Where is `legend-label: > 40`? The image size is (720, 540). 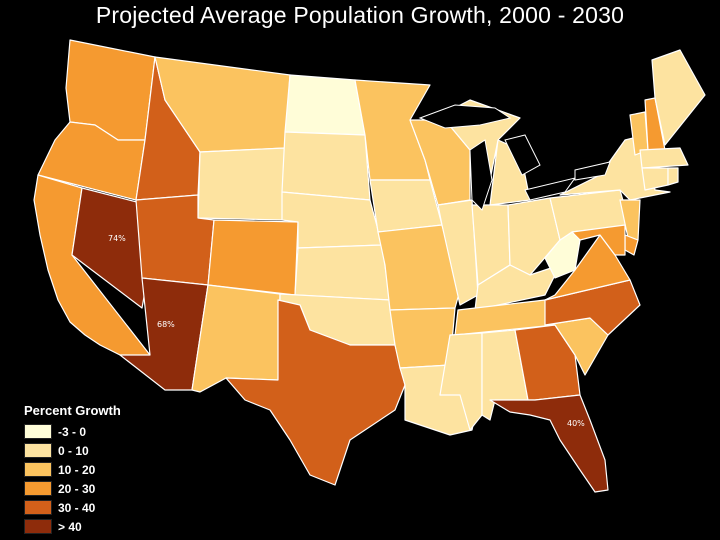 legend-label: > 40 is located at coordinates (70, 526).